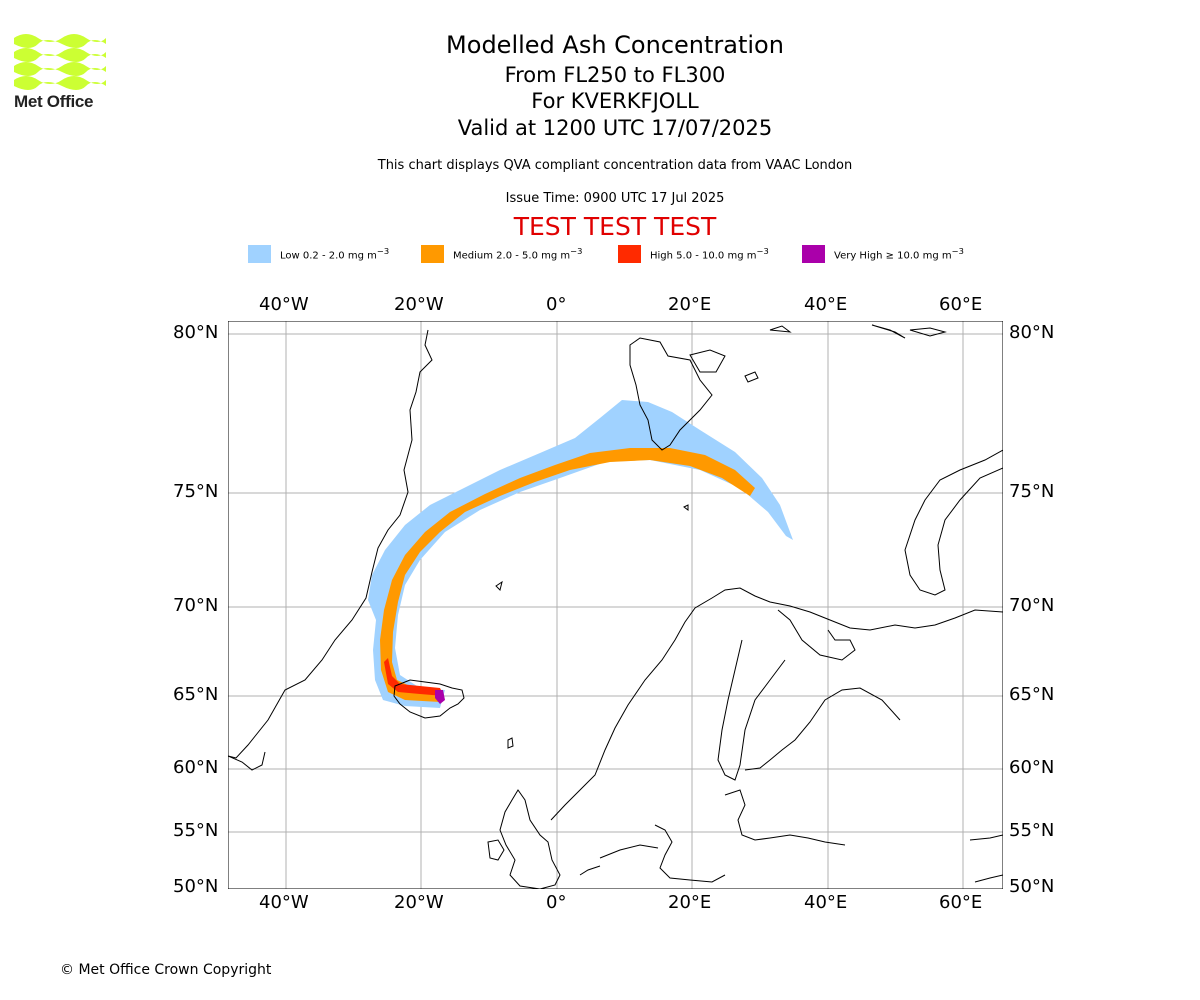  I want to click on lat-tick-left: 60°N, so click(196, 767).